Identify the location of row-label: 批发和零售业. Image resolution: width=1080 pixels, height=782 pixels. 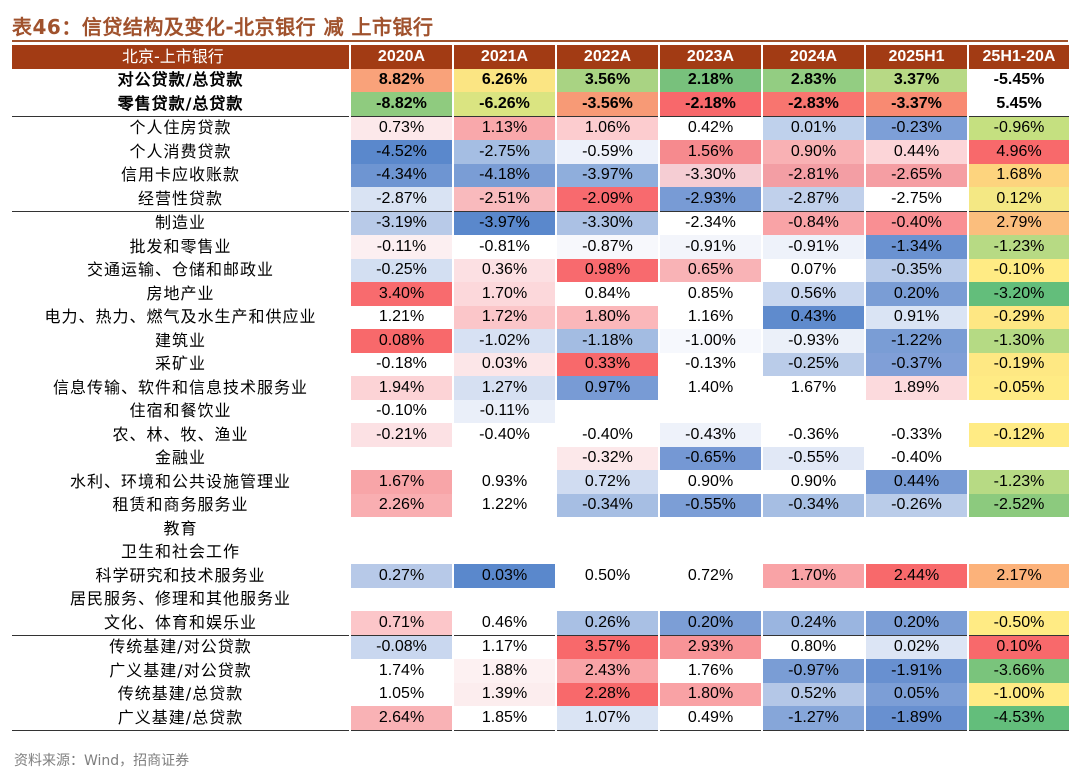
(181, 247).